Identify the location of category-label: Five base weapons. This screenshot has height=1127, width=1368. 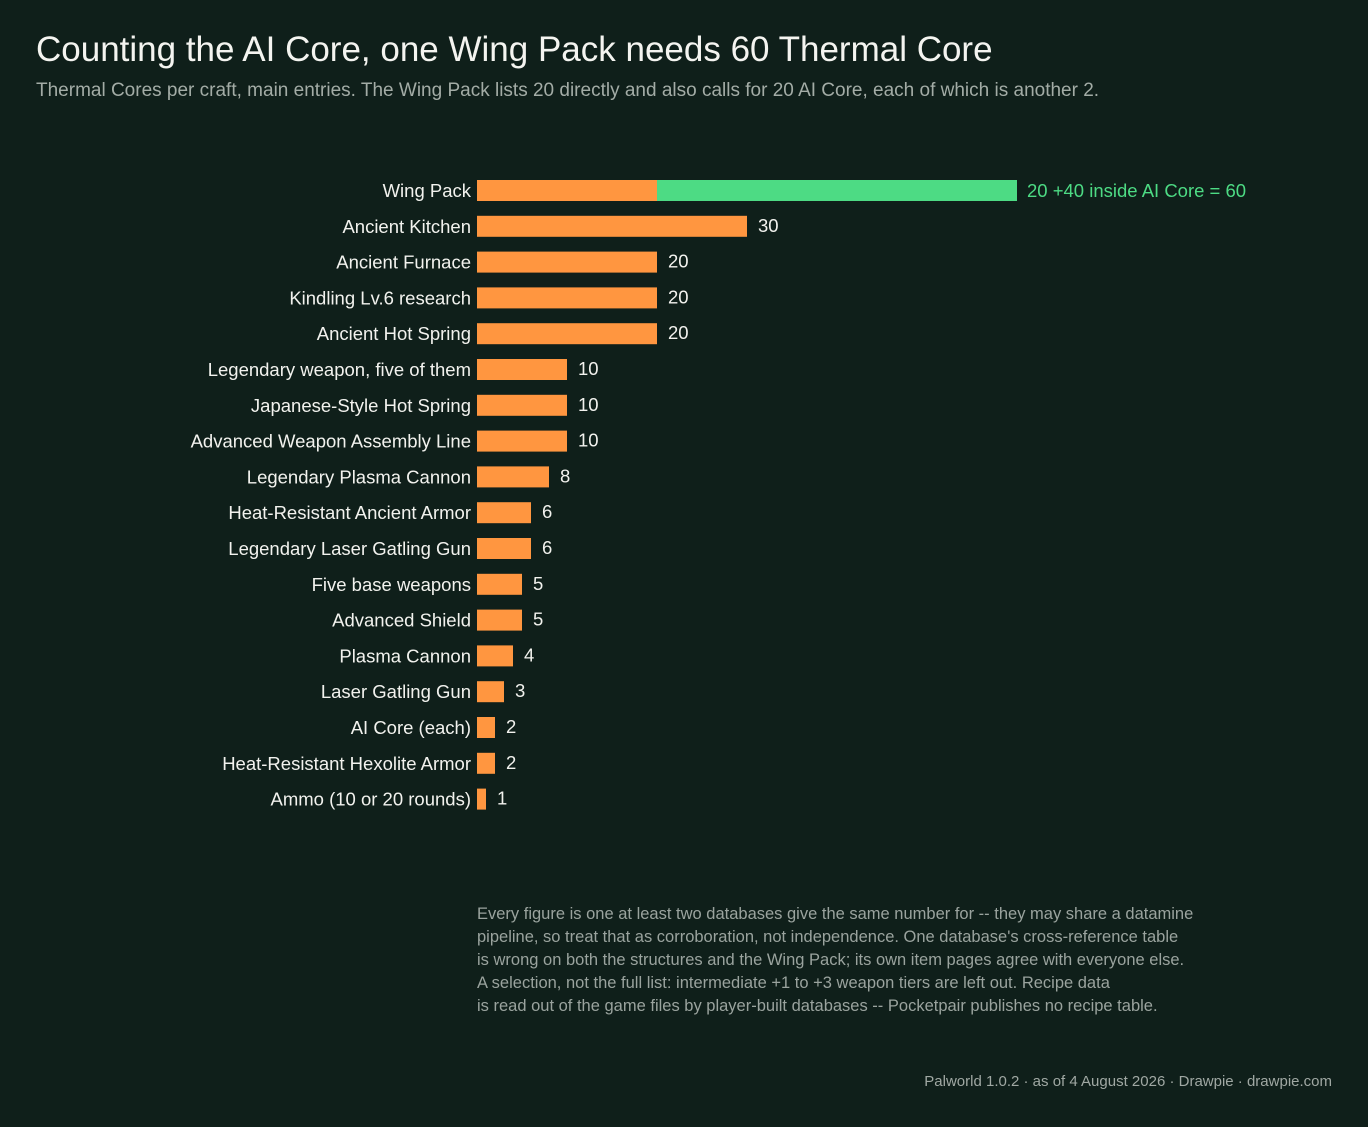
(391, 584).